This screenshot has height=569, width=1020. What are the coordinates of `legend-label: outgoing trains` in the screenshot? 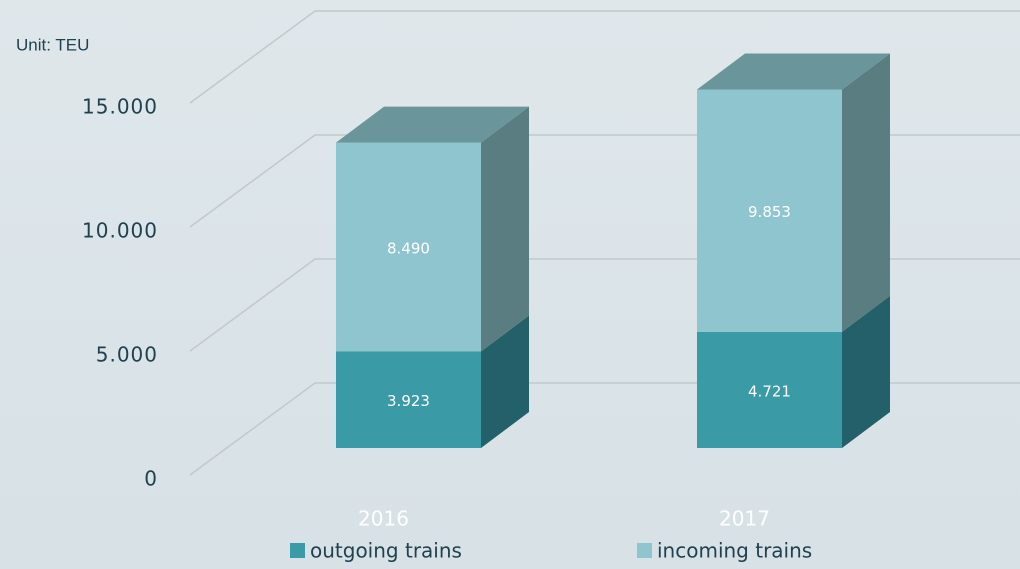 It's located at (386, 551).